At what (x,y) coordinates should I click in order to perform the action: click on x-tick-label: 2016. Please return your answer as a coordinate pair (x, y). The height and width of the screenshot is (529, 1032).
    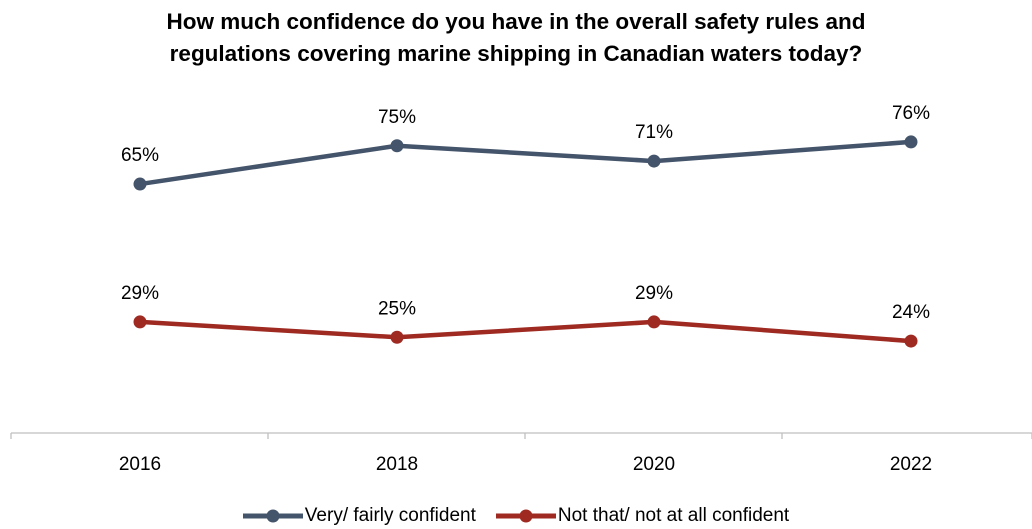
    Looking at the image, I should click on (140, 464).